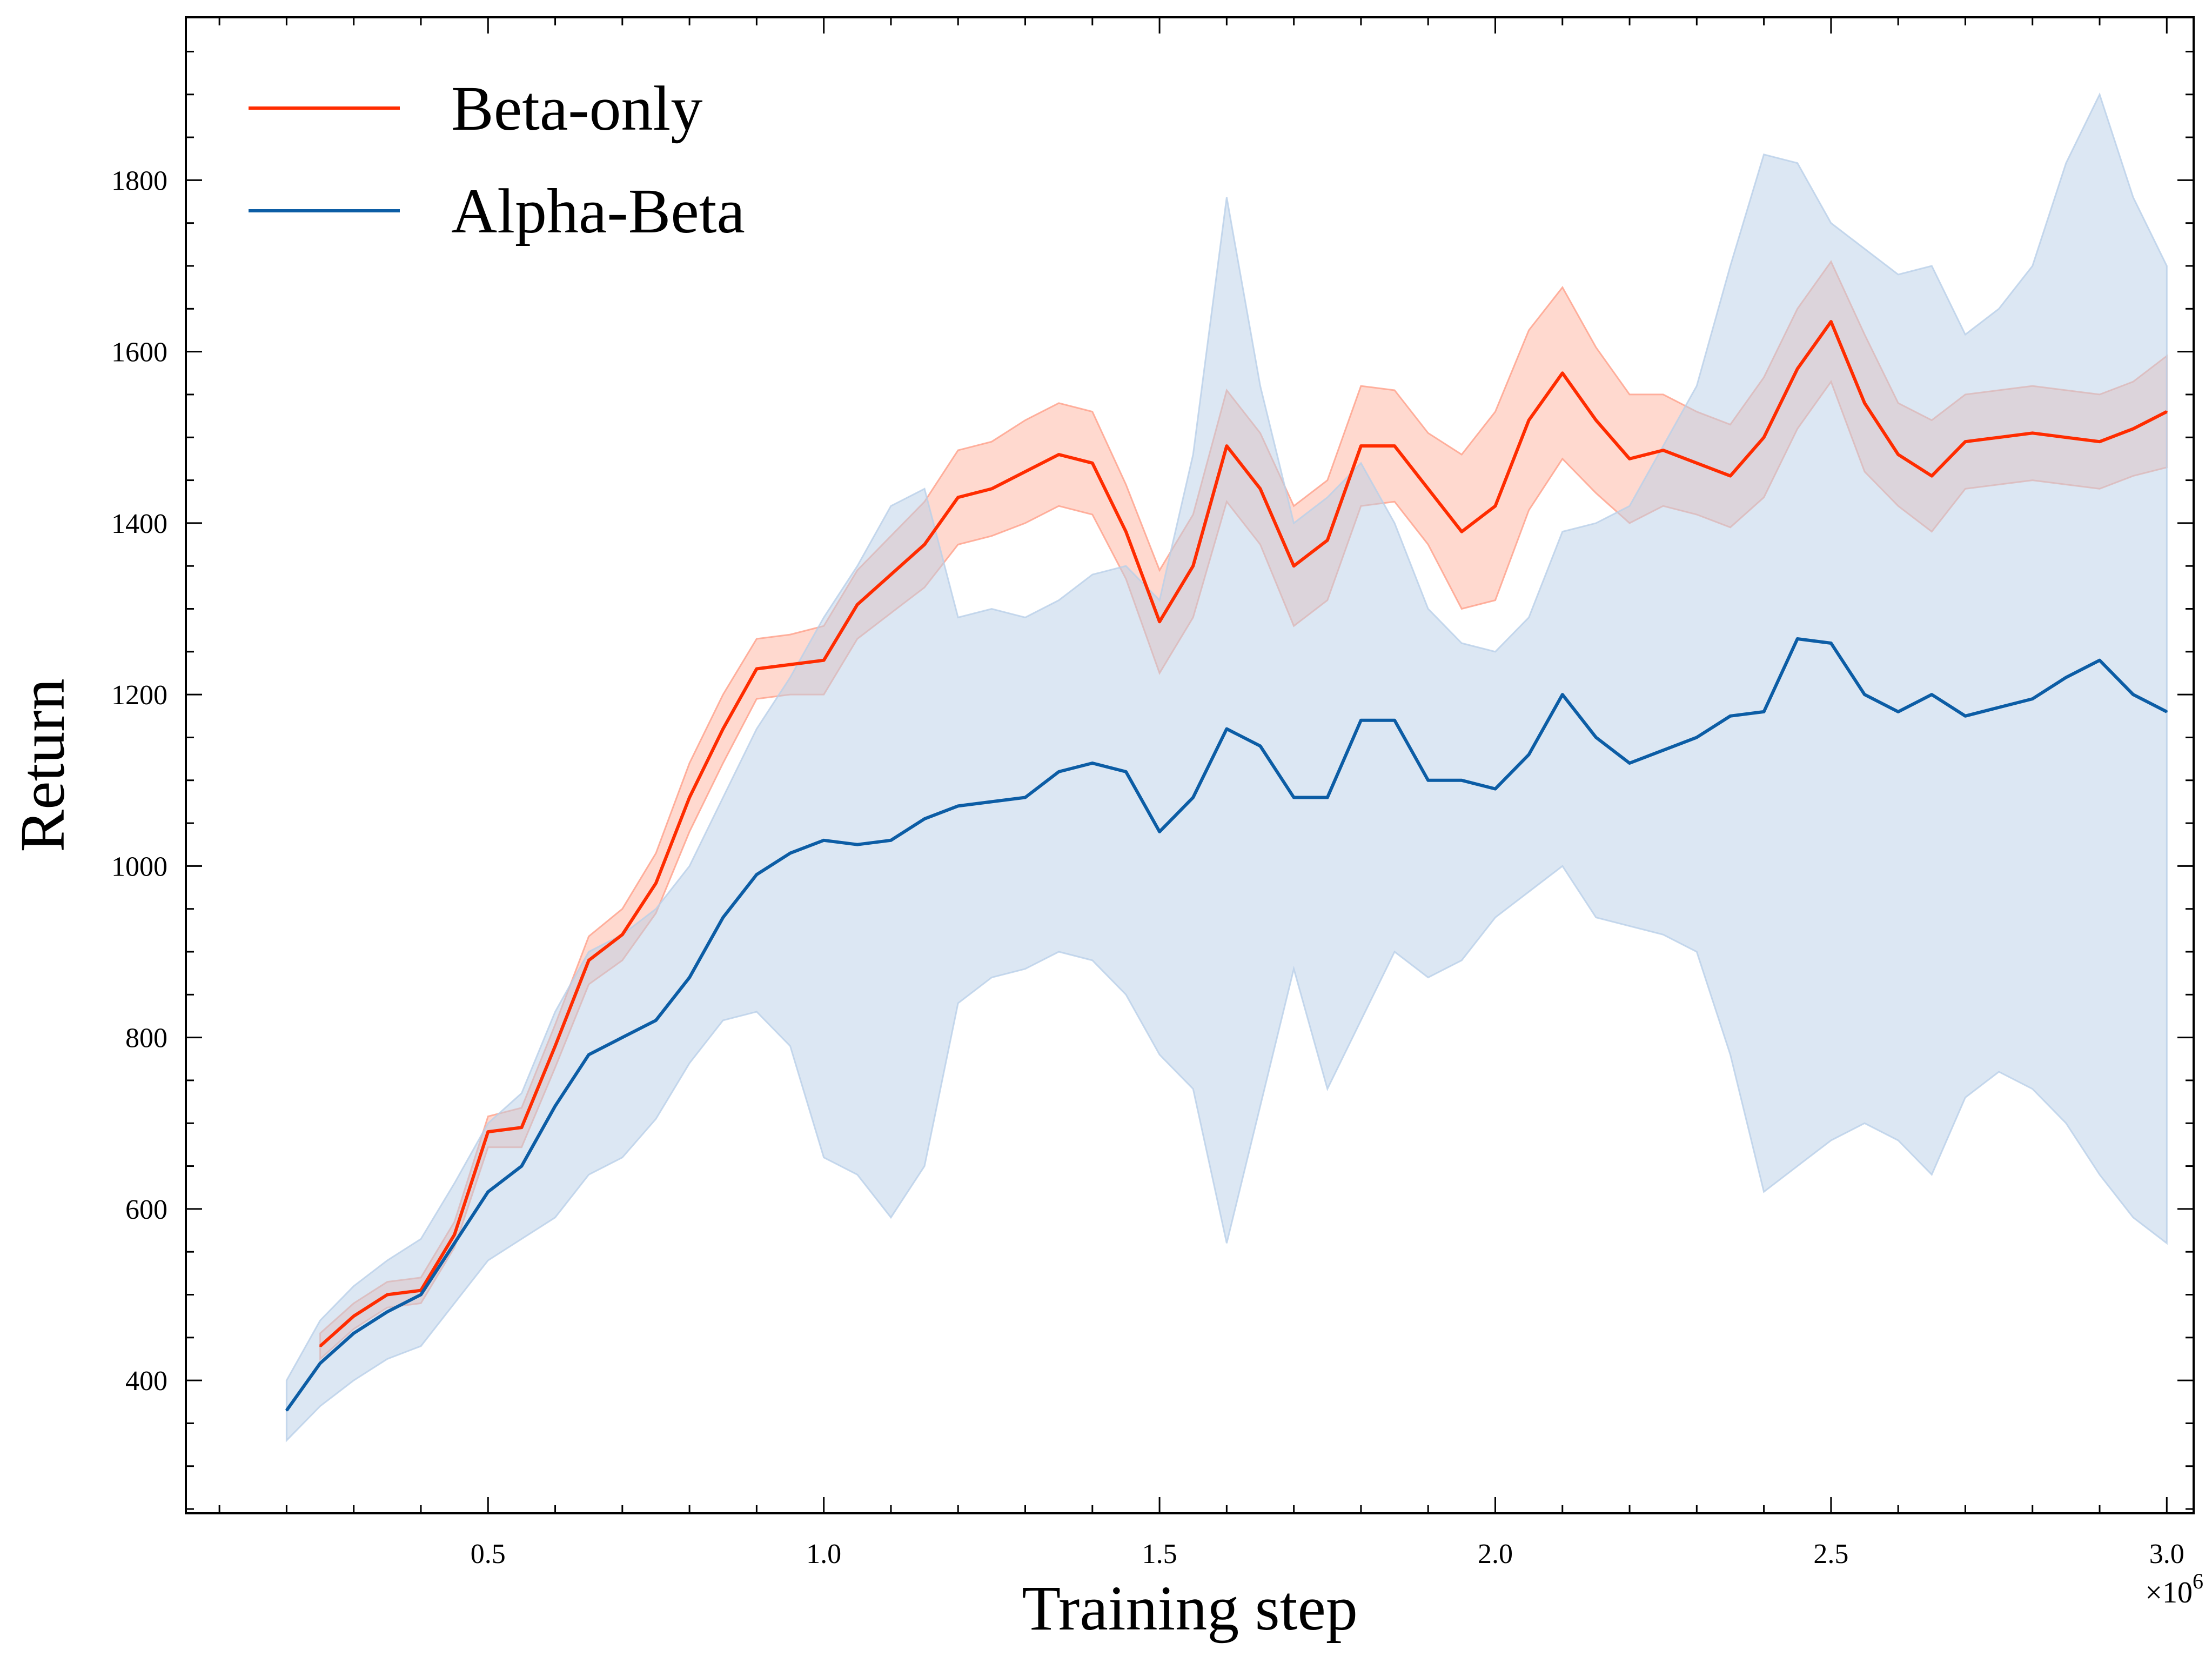 The height and width of the screenshot is (1663, 2212). Describe the element at coordinates (139, 352) in the screenshot. I see `y-tick-label: 1600` at that location.